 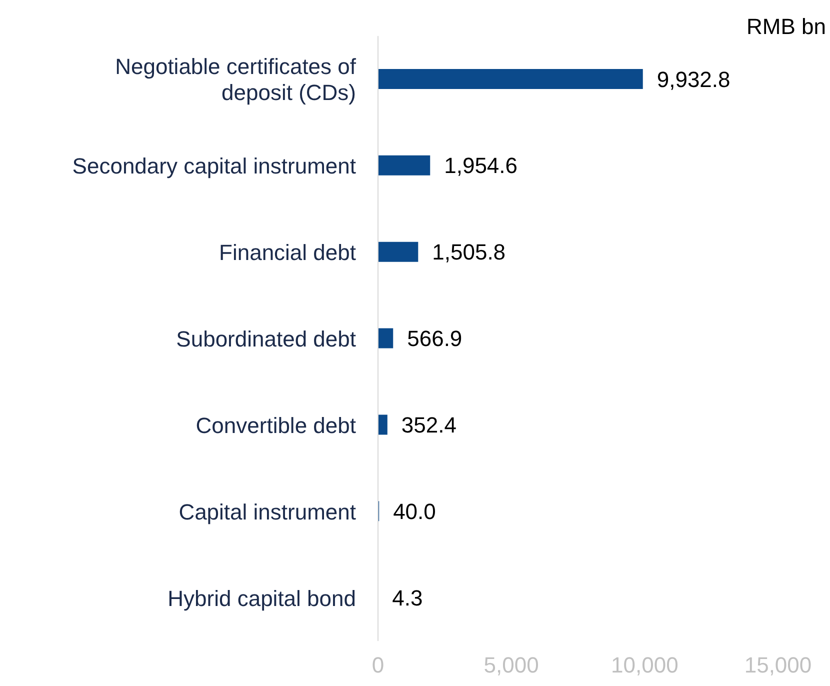 What do you see at coordinates (778, 665) in the screenshot?
I see `x-tick-label: 15,000` at bounding box center [778, 665].